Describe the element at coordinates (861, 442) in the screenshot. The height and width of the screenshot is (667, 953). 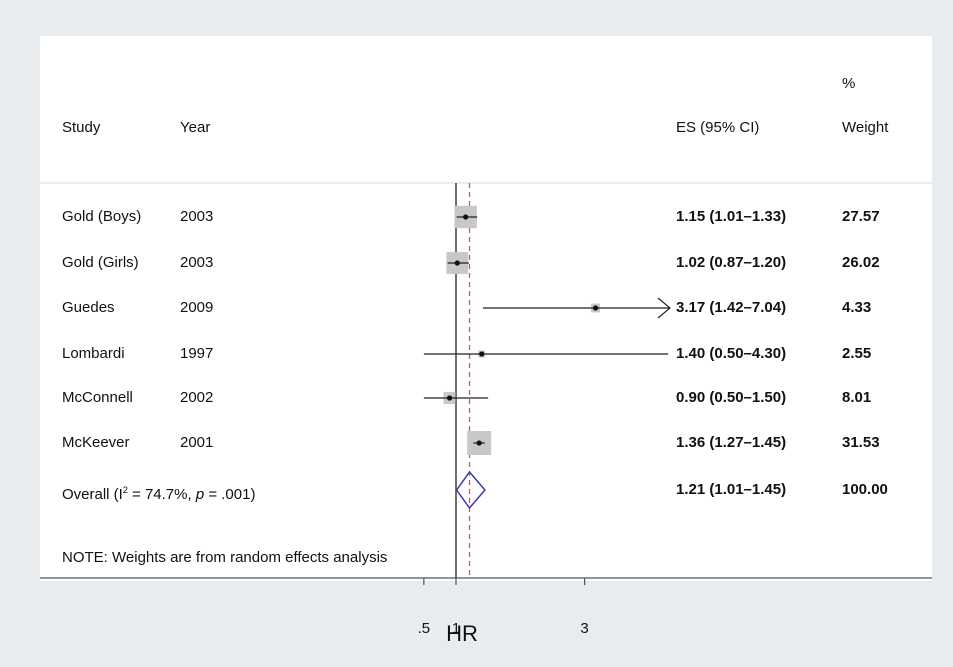
I see `study-weight: 31.53` at that location.